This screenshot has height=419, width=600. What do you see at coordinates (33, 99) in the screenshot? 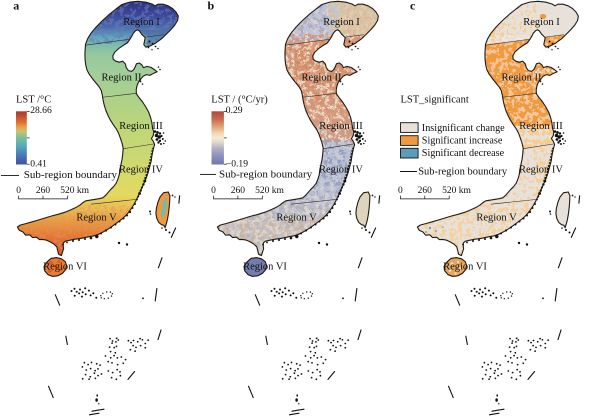
I see `svg-text: LST /°C` at bounding box center [33, 99].